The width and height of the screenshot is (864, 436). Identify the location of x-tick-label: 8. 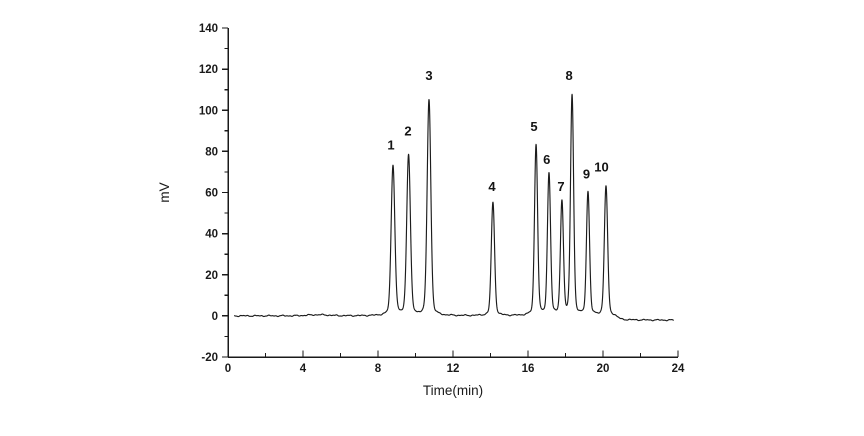
(378, 369).